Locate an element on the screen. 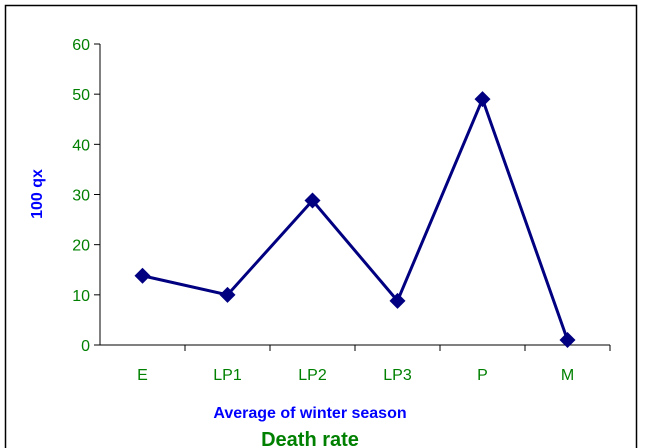  y-tick-label: 40 is located at coordinates (81, 145).